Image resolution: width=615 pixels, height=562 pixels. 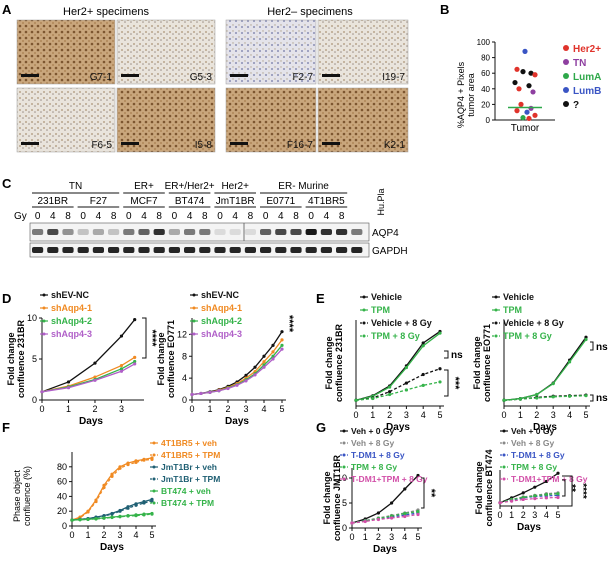 I want to click on c-dose-label: 4, so click(x=144, y=216).